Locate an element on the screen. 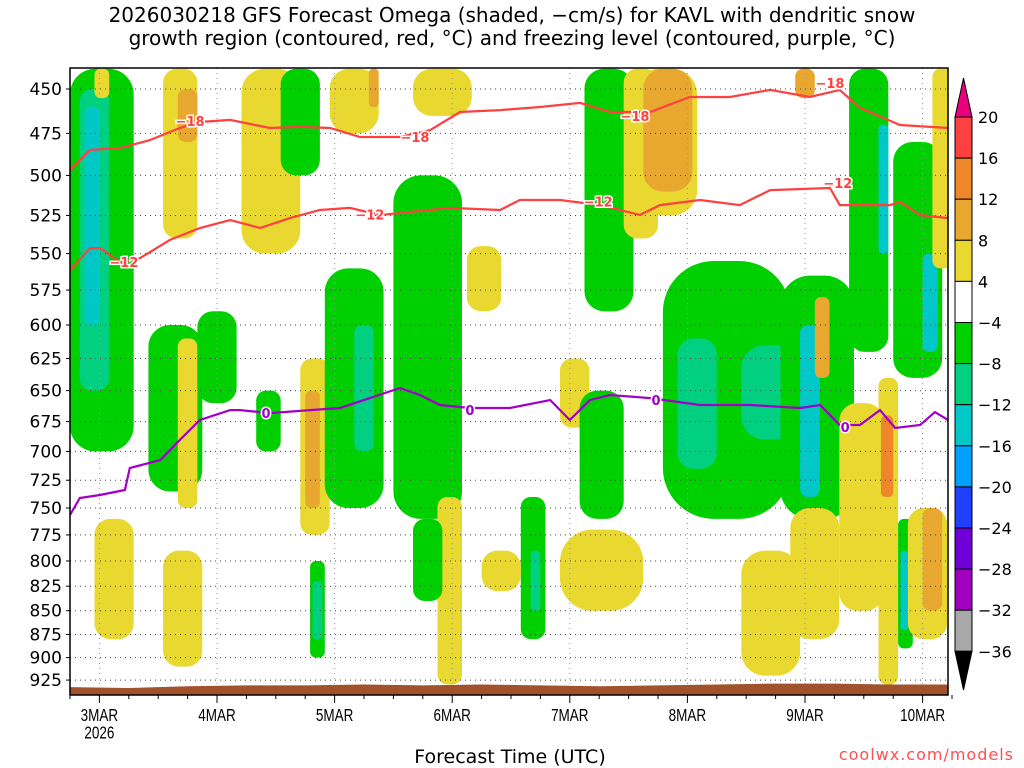 Image resolution: width=1024 pixels, height=768 pixels. colorbar-label: −4 is located at coordinates (990, 323).